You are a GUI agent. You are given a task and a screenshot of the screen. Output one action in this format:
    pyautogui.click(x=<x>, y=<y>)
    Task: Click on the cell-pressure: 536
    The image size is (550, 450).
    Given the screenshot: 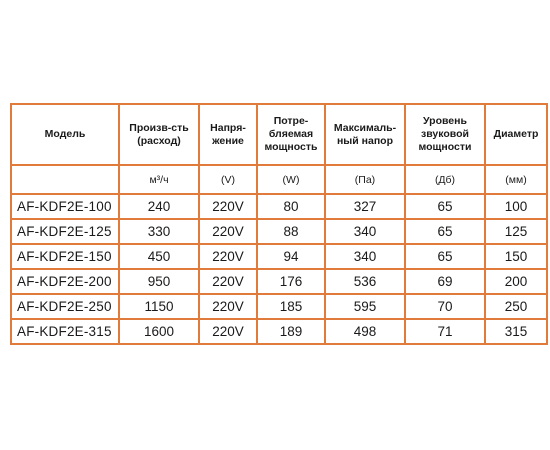 What is the action you would take?
    pyautogui.click(x=365, y=281)
    